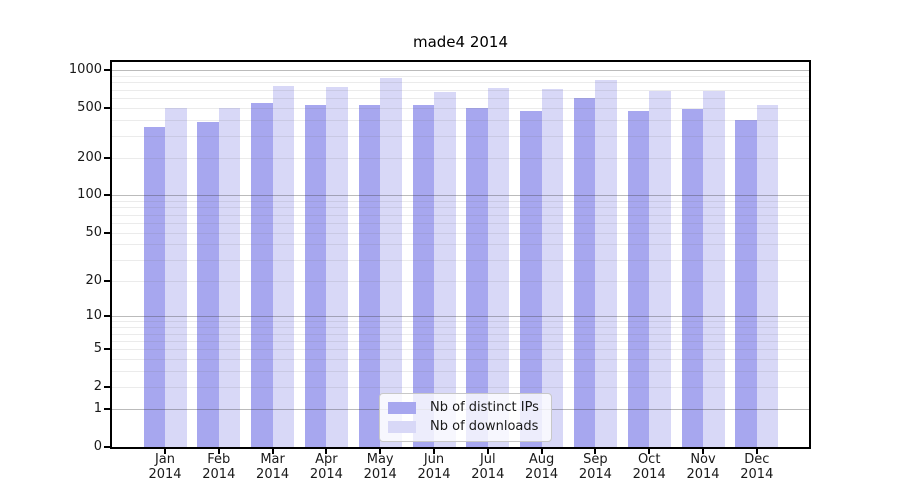  Describe the element at coordinates (402, 408) in the screenshot. I see `legend-swatch-distinct-ips-icon` at that location.